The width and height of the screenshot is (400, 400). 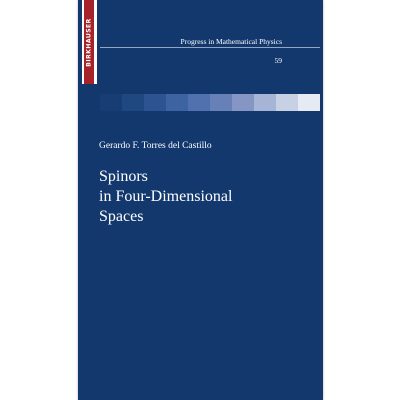 I want to click on publisher-band: BIRKHAUSER, so click(x=89, y=42).